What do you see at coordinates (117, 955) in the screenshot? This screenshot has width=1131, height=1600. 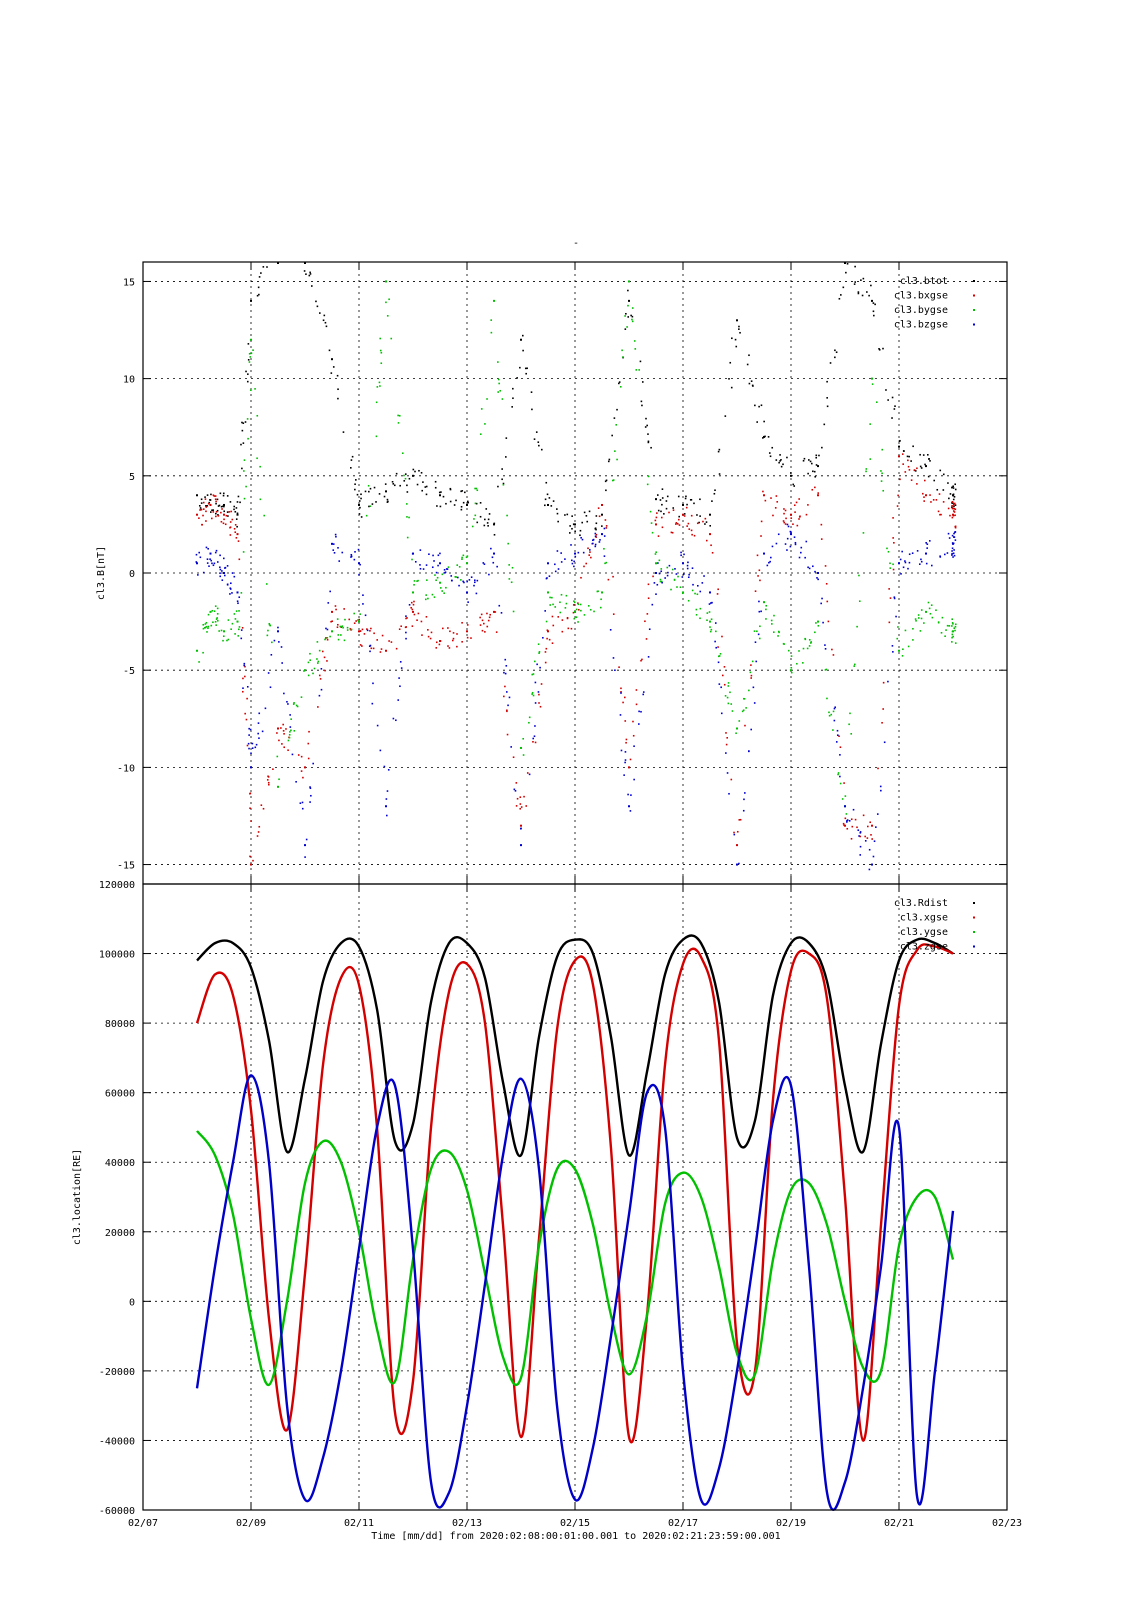 I see `y-tick-label: 100000` at bounding box center [117, 955].